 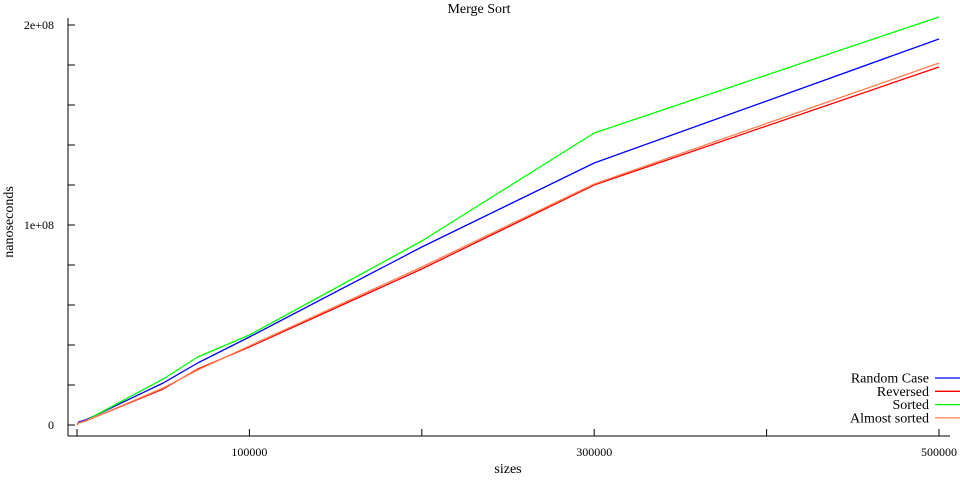 I want to click on legend-label-random-case: Random Case, so click(x=890, y=379).